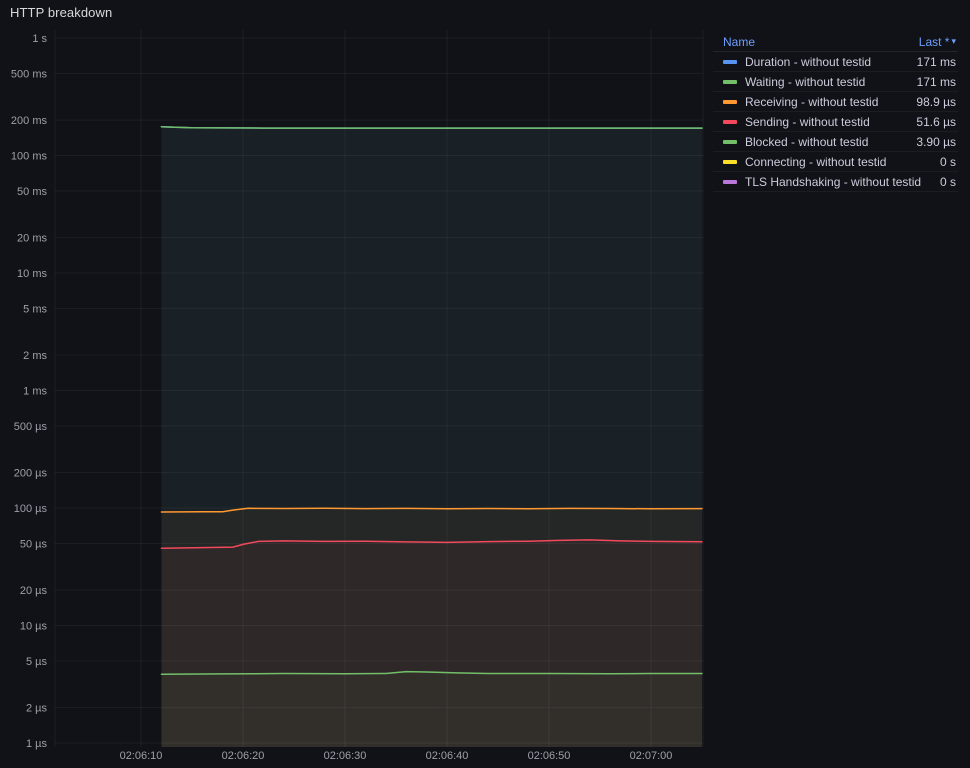 The image size is (970, 768). I want to click on y-axis-tick-label: 10 µs, so click(34, 627).